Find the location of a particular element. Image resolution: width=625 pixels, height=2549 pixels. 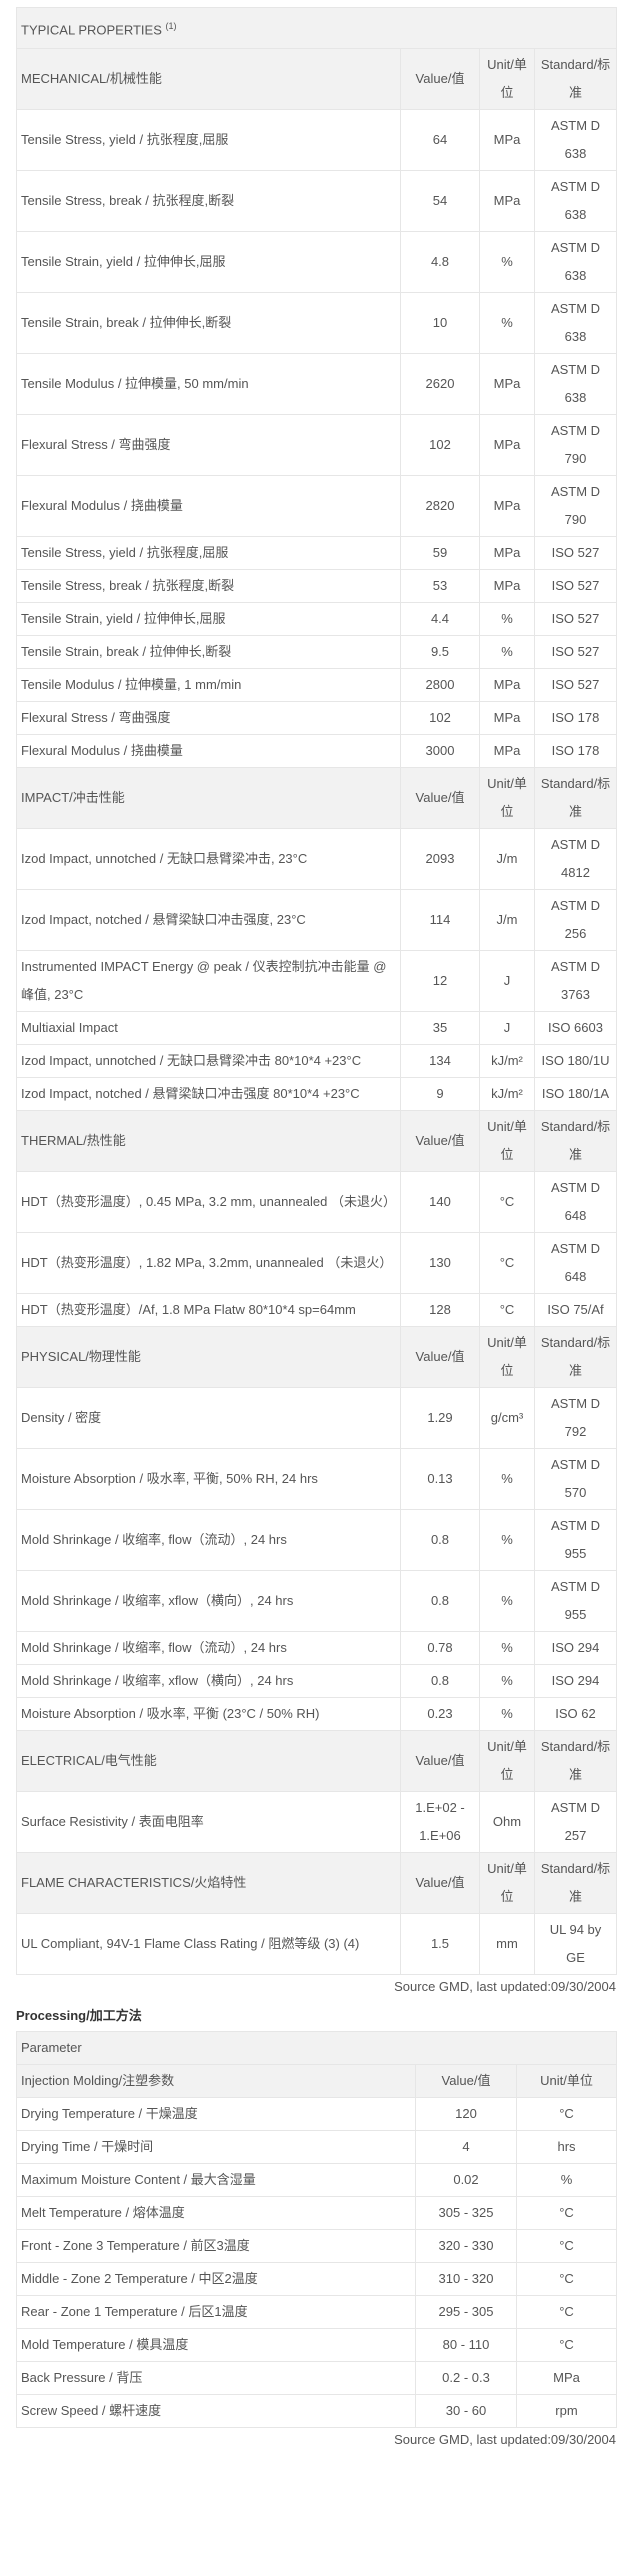

property-standard: ASTM D 257 is located at coordinates (575, 1822).